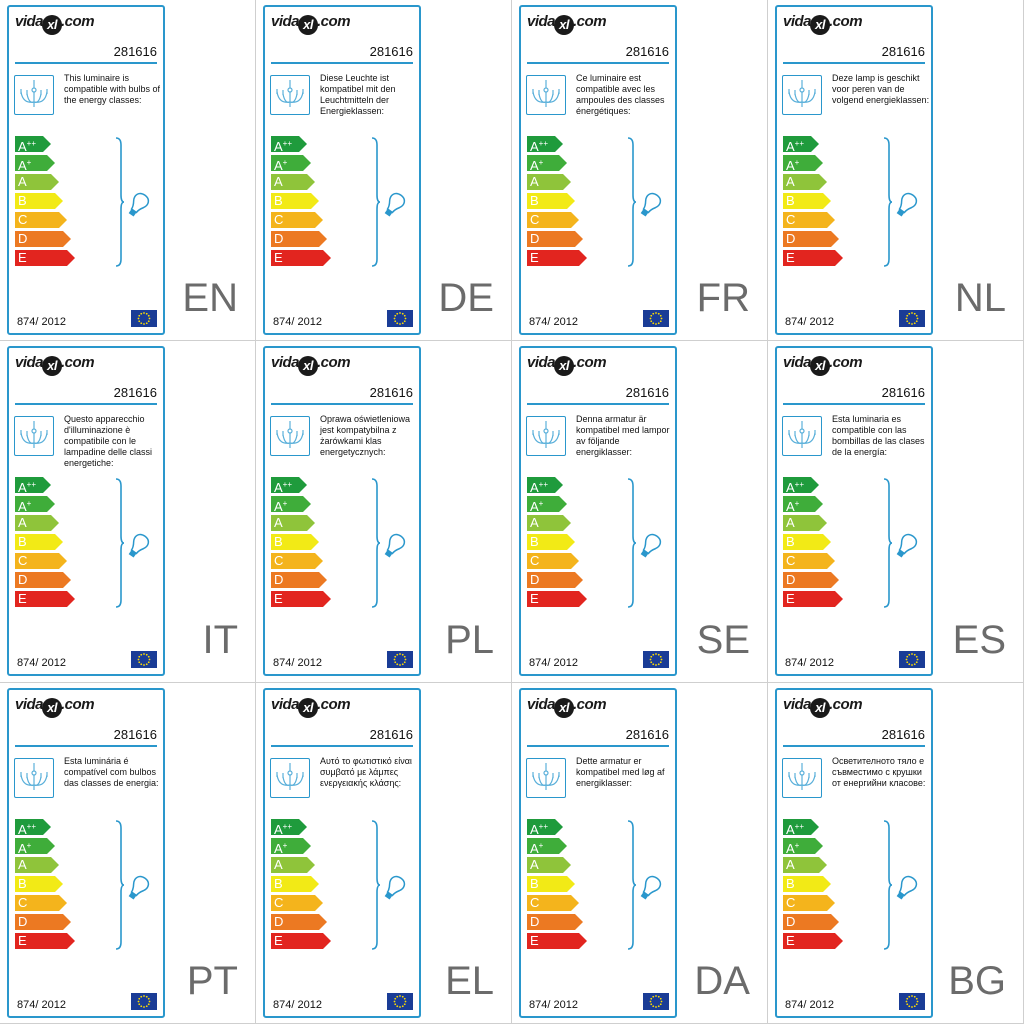 The image size is (1024, 1024). Describe the element at coordinates (466, 298) in the screenshot. I see `language-code: DE` at that location.